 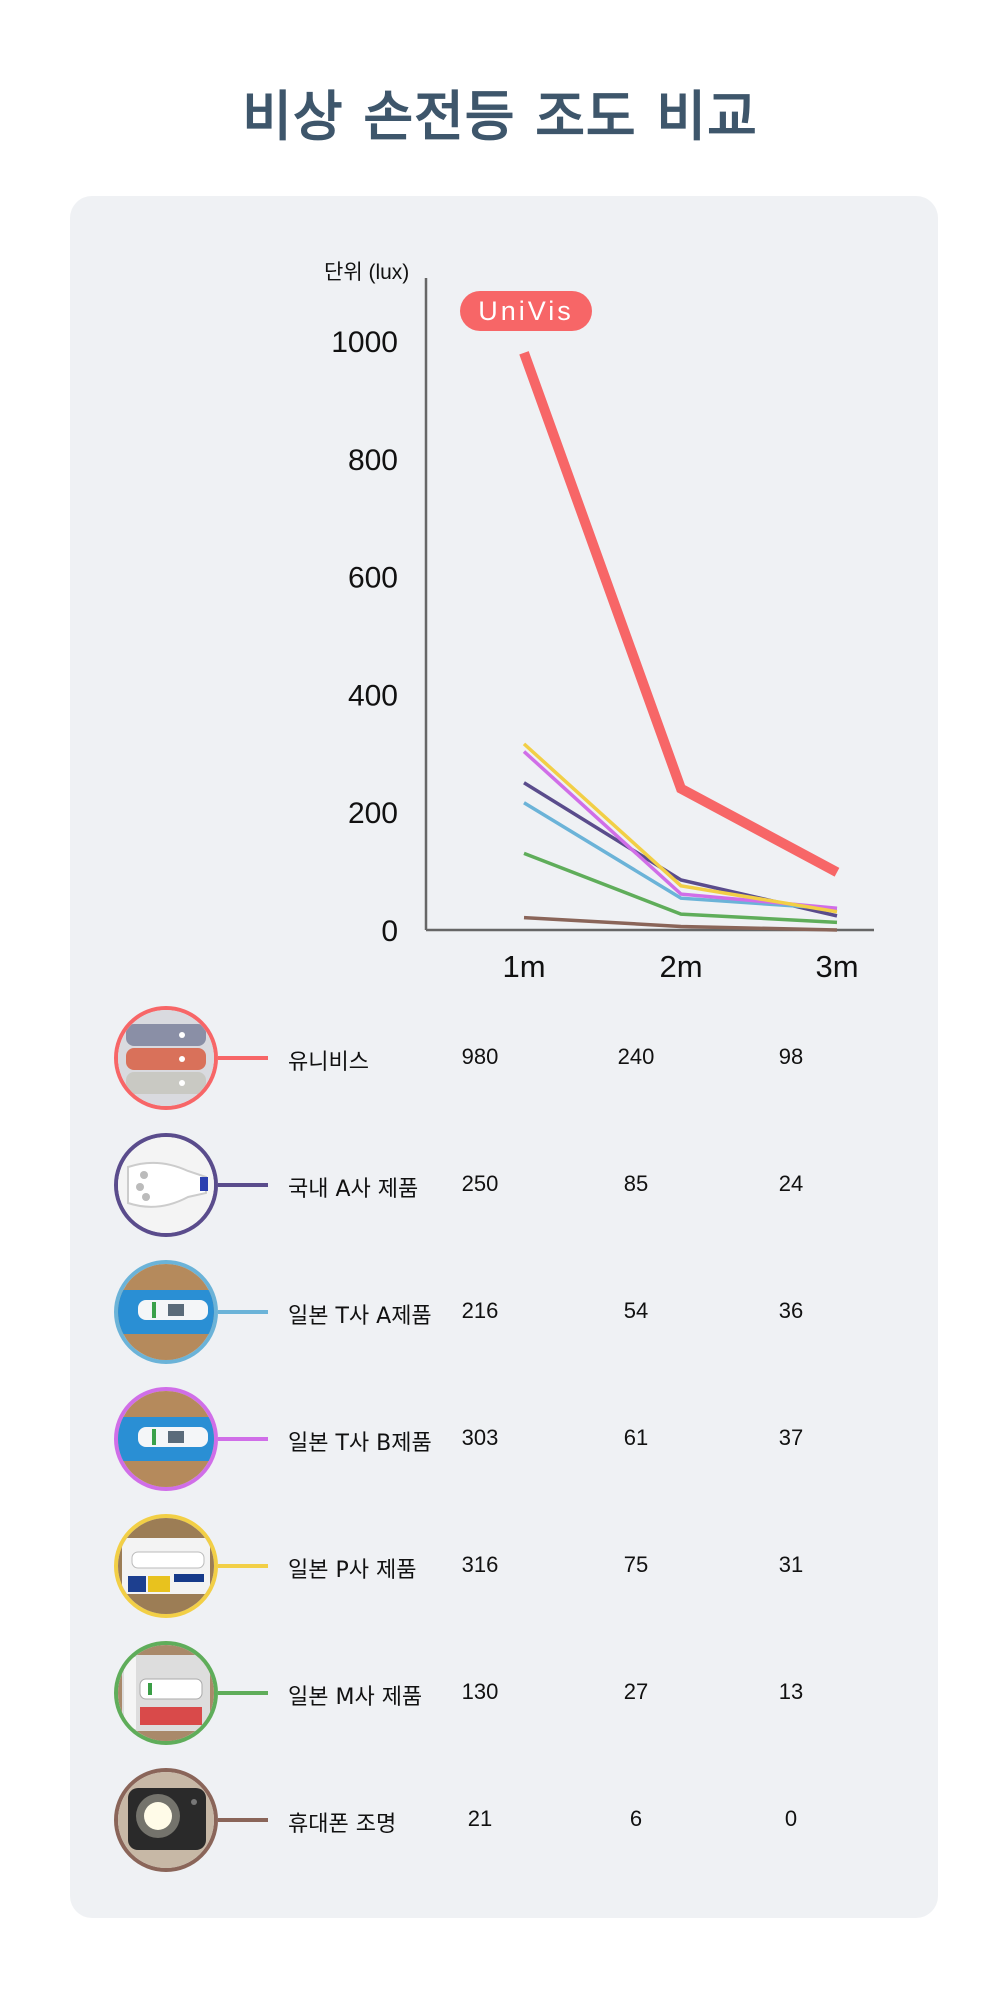 I want to click on lux-value: 303, so click(x=480, y=1437).